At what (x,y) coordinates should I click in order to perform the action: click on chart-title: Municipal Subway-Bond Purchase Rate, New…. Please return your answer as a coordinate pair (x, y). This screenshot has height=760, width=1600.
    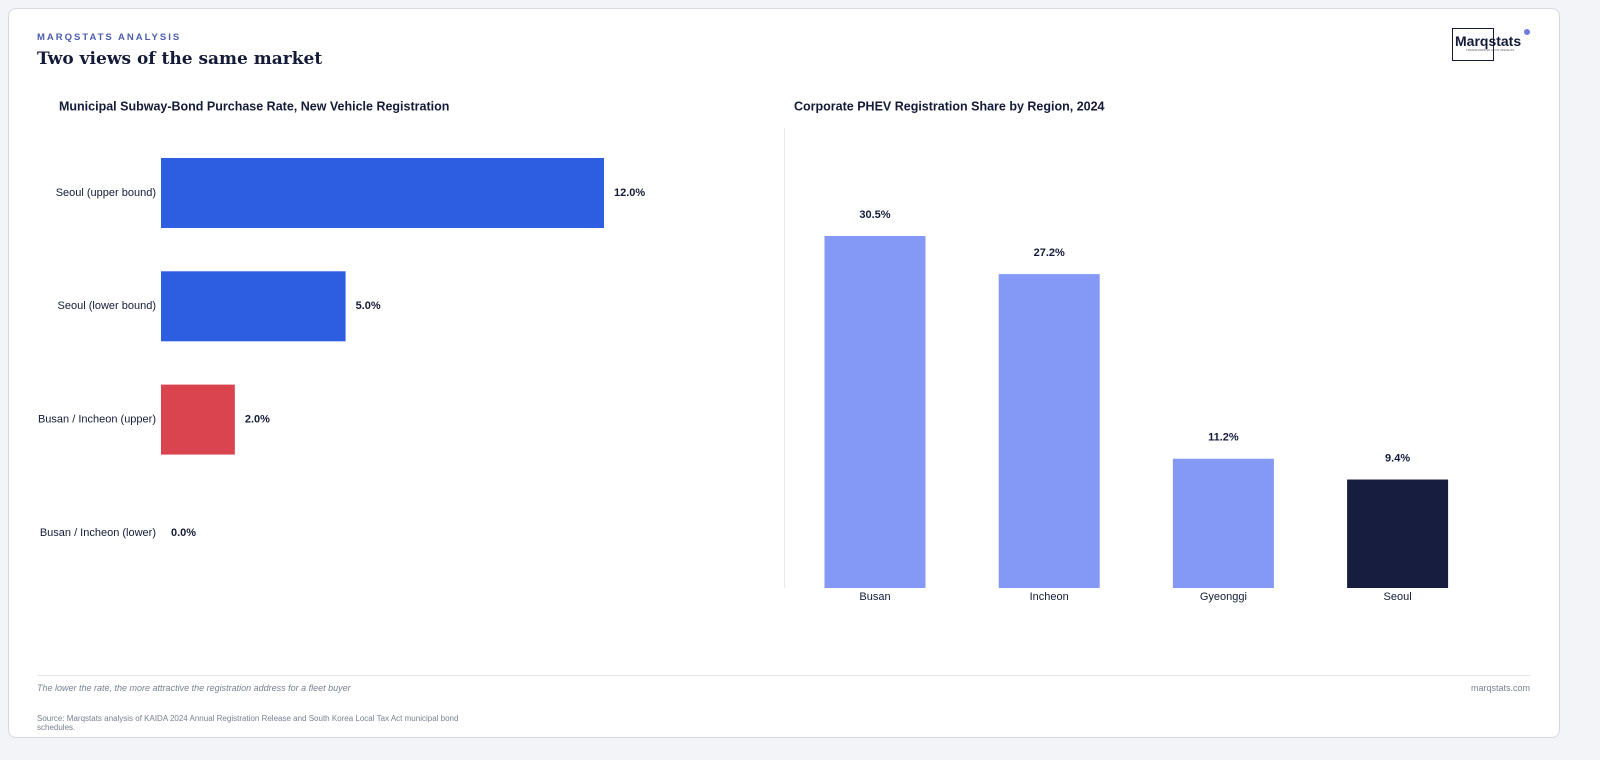
    Looking at the image, I should click on (254, 106).